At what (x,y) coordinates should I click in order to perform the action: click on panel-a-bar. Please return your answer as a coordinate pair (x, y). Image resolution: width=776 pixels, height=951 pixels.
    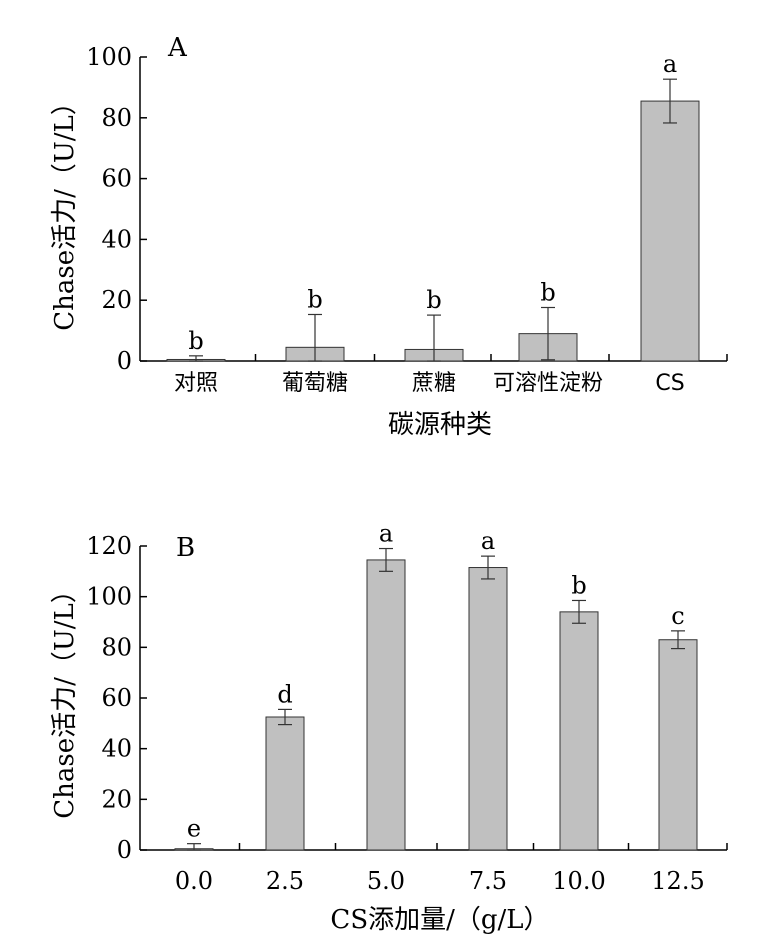
    Looking at the image, I should click on (670, 231).